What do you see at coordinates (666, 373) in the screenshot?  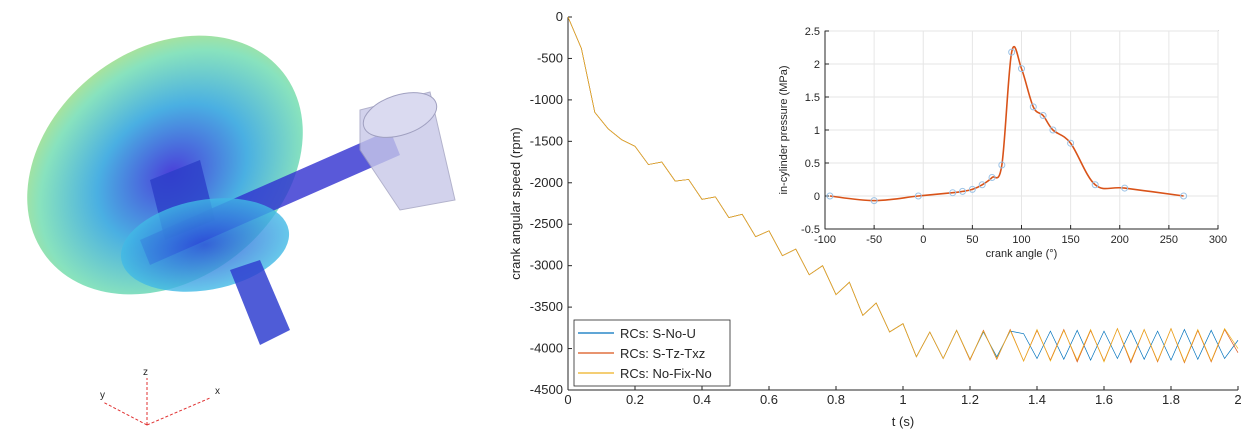 I see `legend-label: RCs: No-Fix-No` at bounding box center [666, 373].